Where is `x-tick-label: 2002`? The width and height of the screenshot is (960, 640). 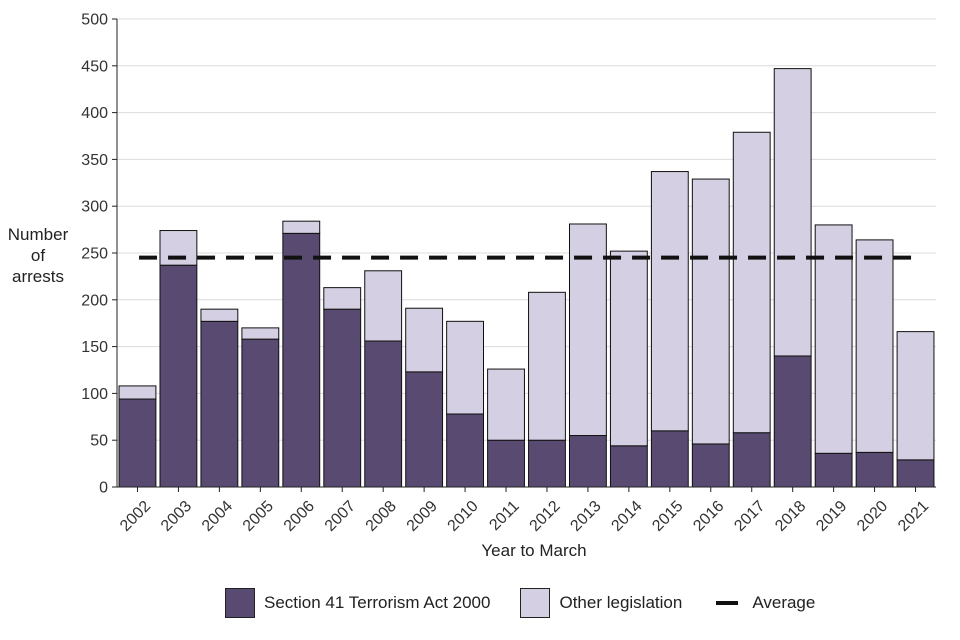
x-tick-label: 2002 is located at coordinates (135, 516).